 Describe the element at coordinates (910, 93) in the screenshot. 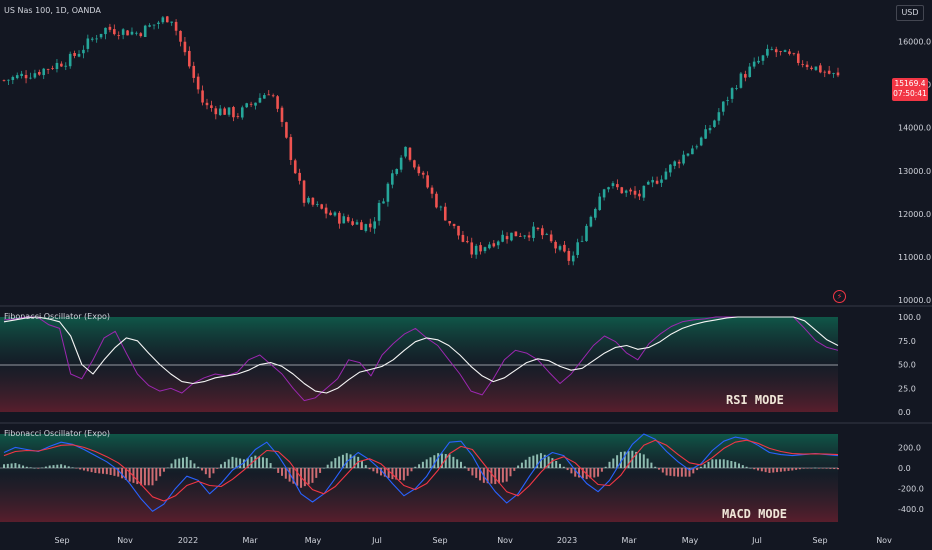

I see `bar-countdown: 07:50:41` at that location.